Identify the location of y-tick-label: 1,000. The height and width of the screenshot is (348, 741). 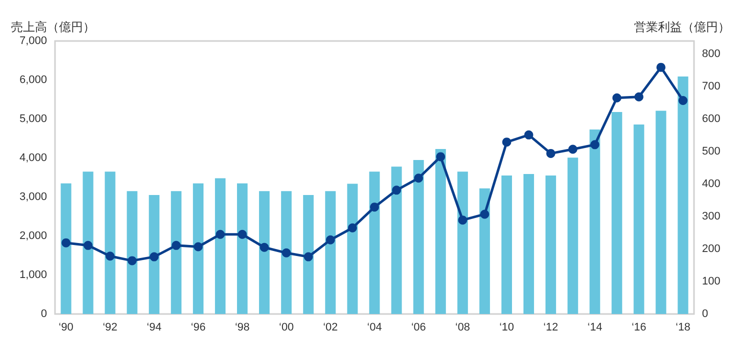
(33, 275).